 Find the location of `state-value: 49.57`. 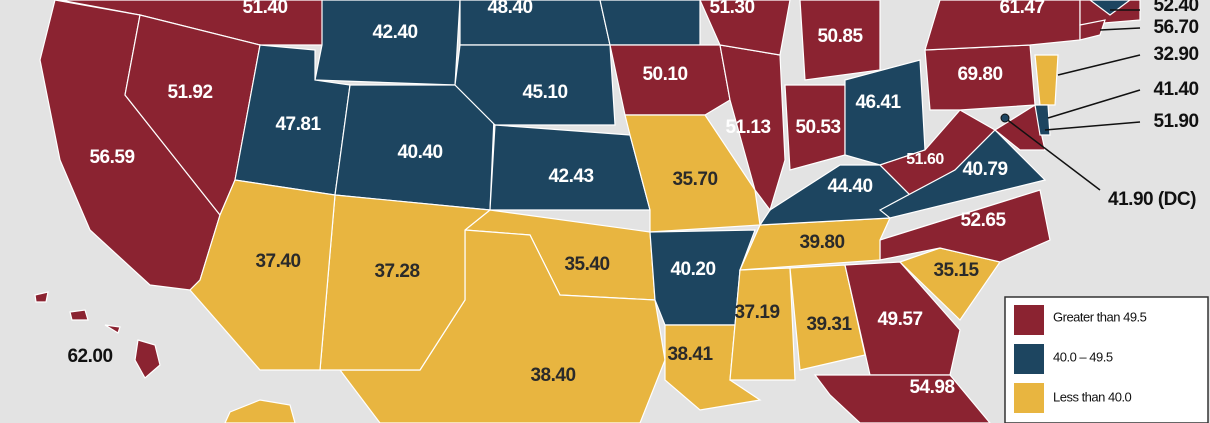

state-value: 49.57 is located at coordinates (899, 319).